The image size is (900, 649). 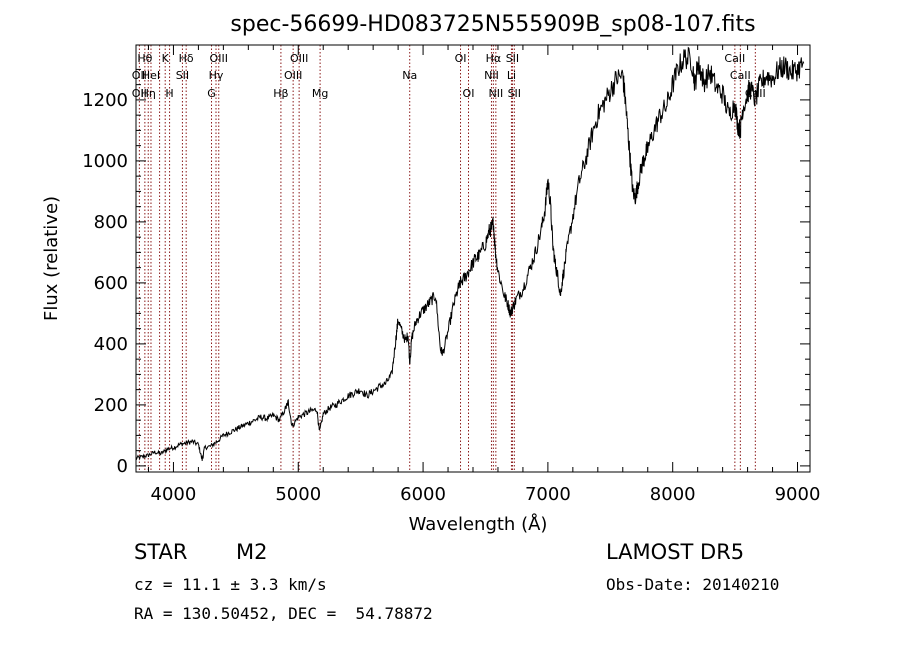 What do you see at coordinates (283, 613) in the screenshot?
I see `coordinates: RA = 130.50452, DEC = 54.78872` at bounding box center [283, 613].